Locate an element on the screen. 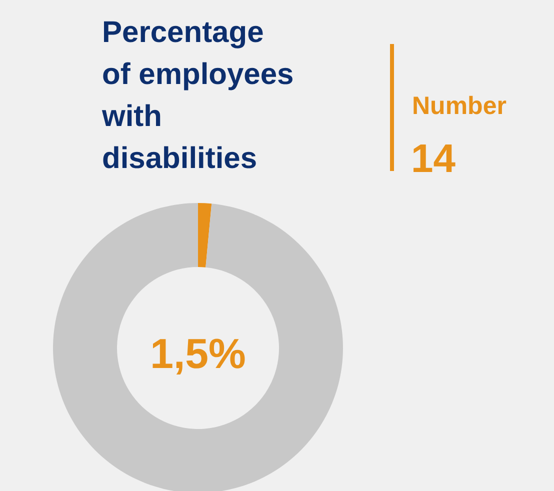  donut-slice is located at coordinates (205, 235).